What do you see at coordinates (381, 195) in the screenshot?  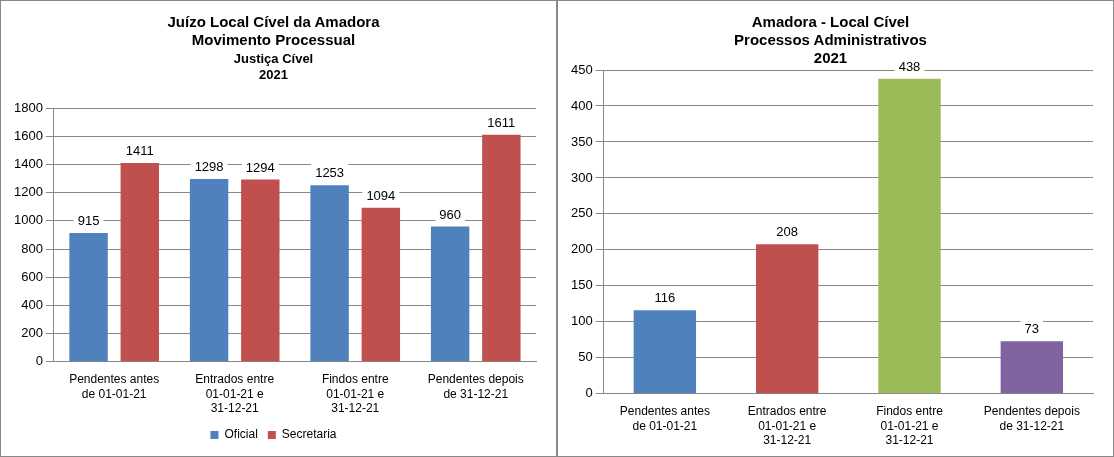 I see `data-label: 1094` at bounding box center [381, 195].